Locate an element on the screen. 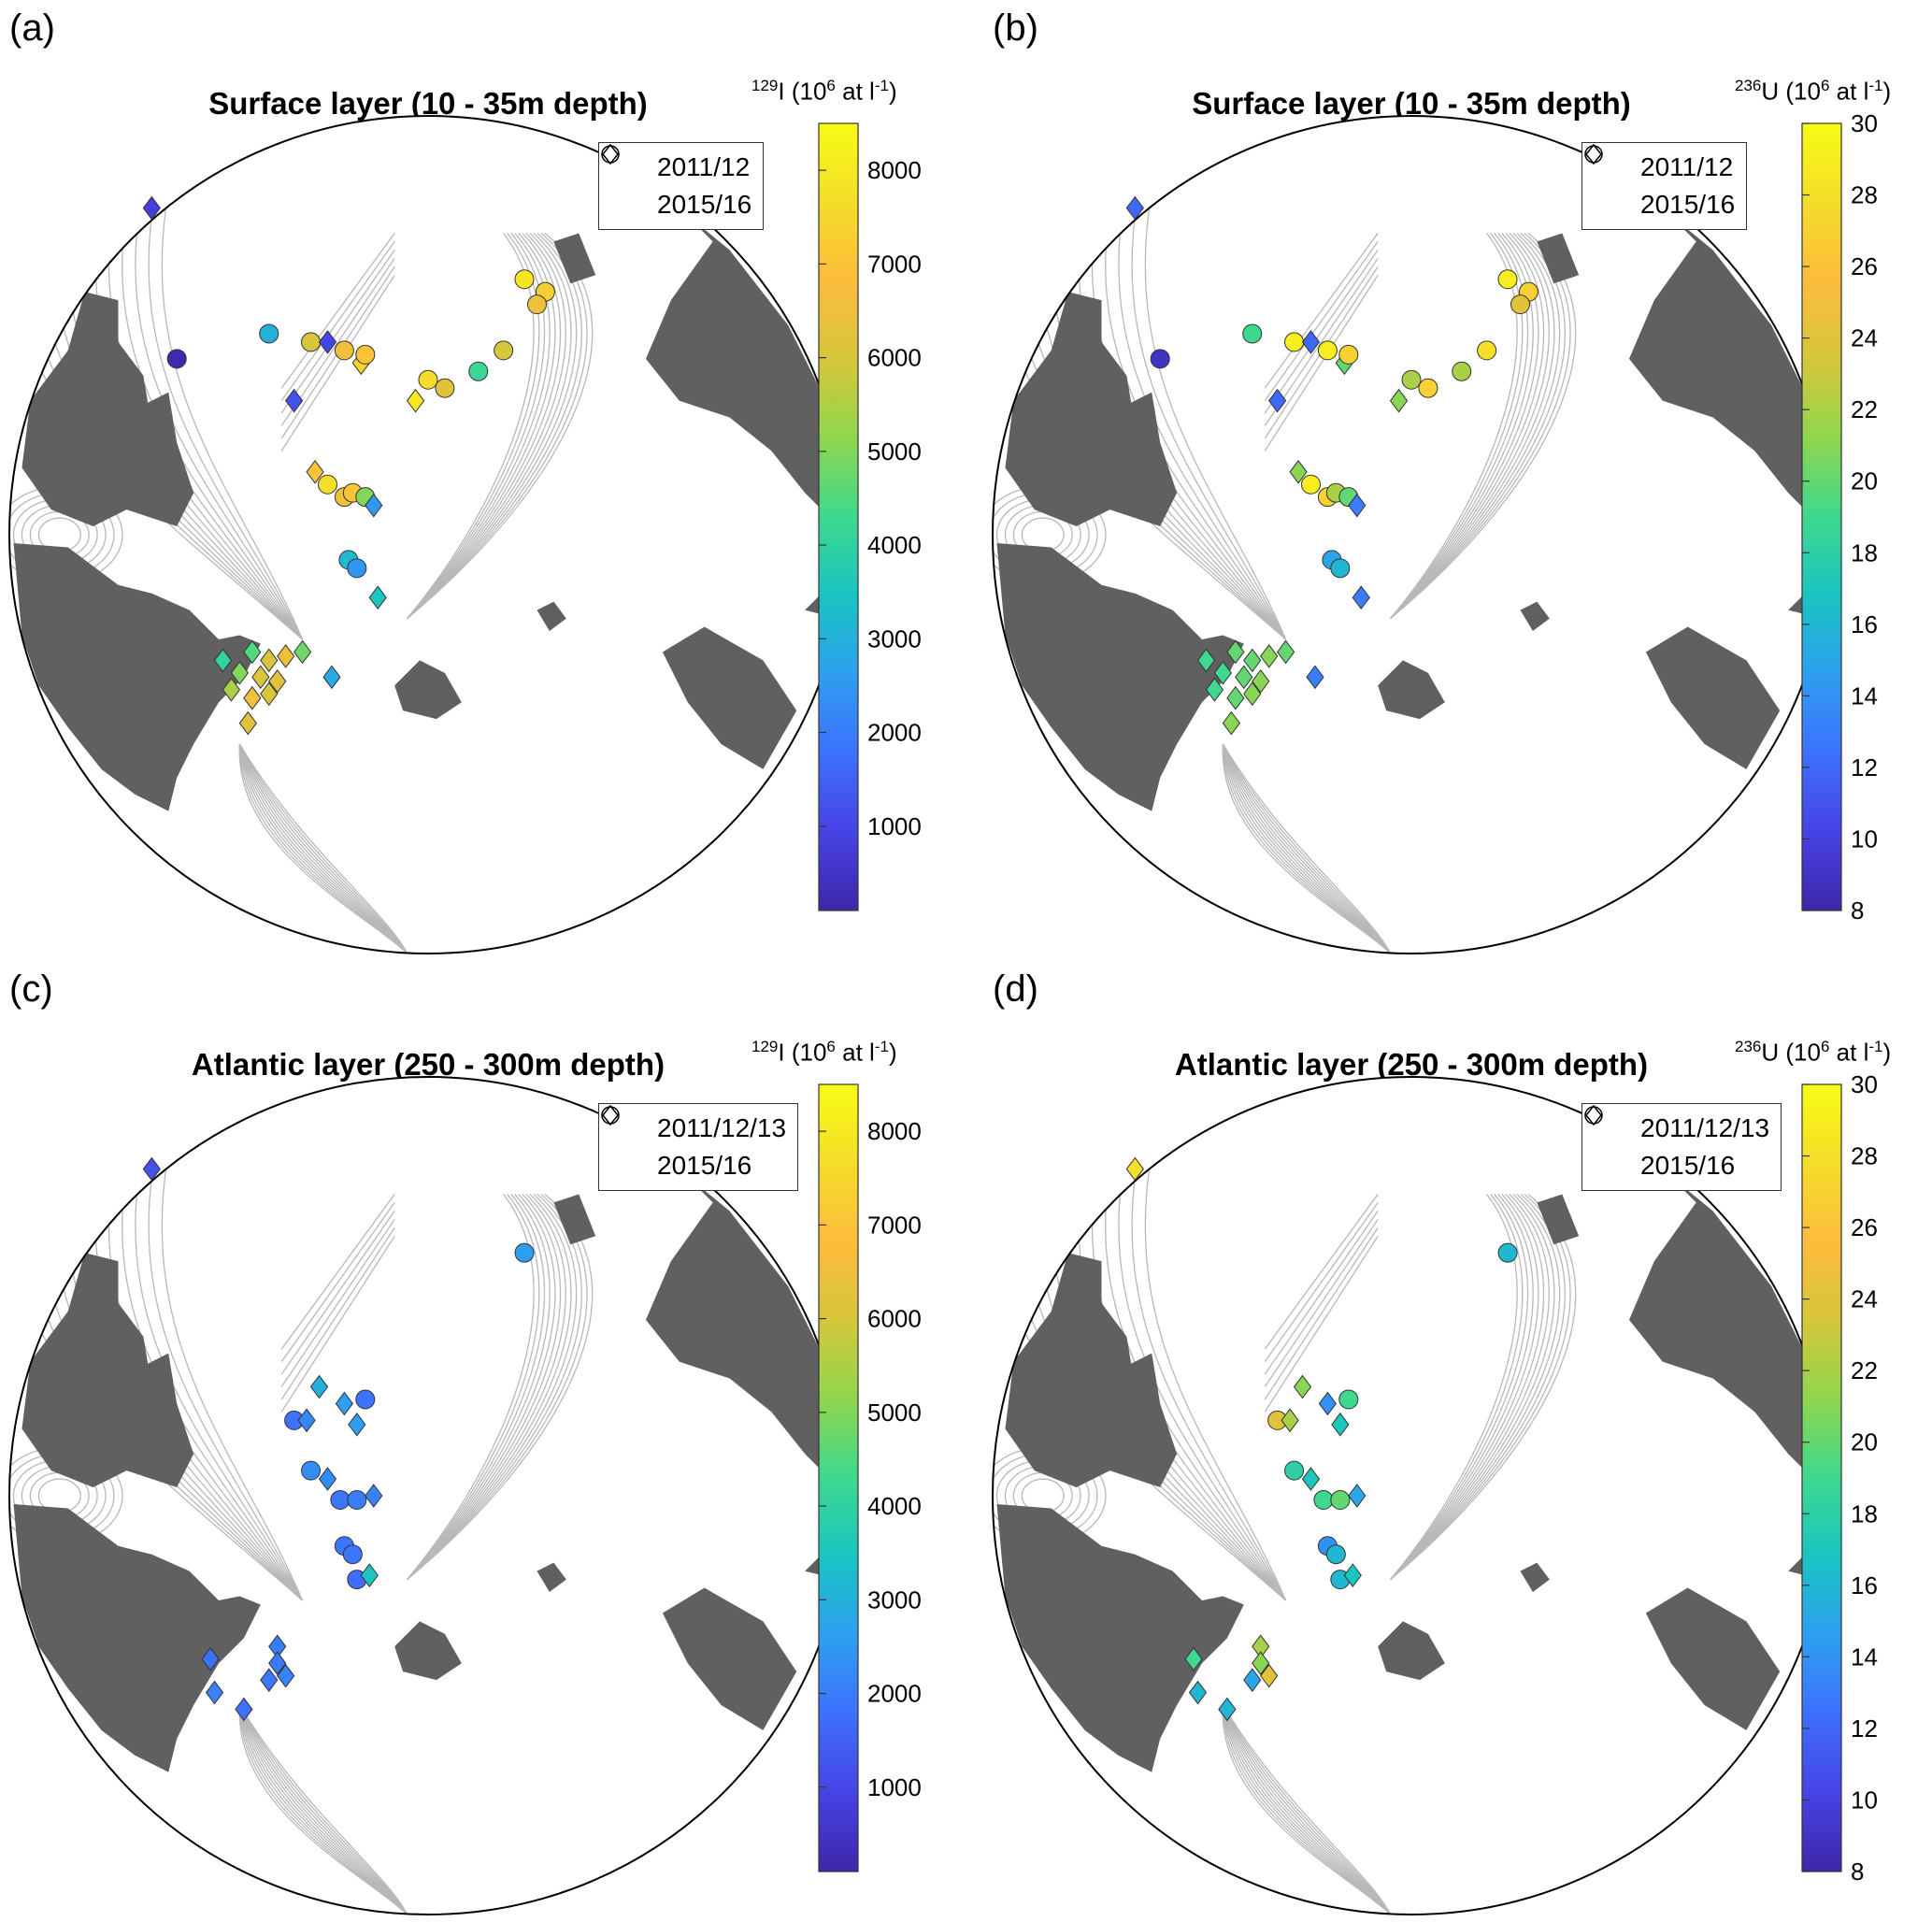  colorbar-label: 129I (106 at l-1) is located at coordinates (824, 92).